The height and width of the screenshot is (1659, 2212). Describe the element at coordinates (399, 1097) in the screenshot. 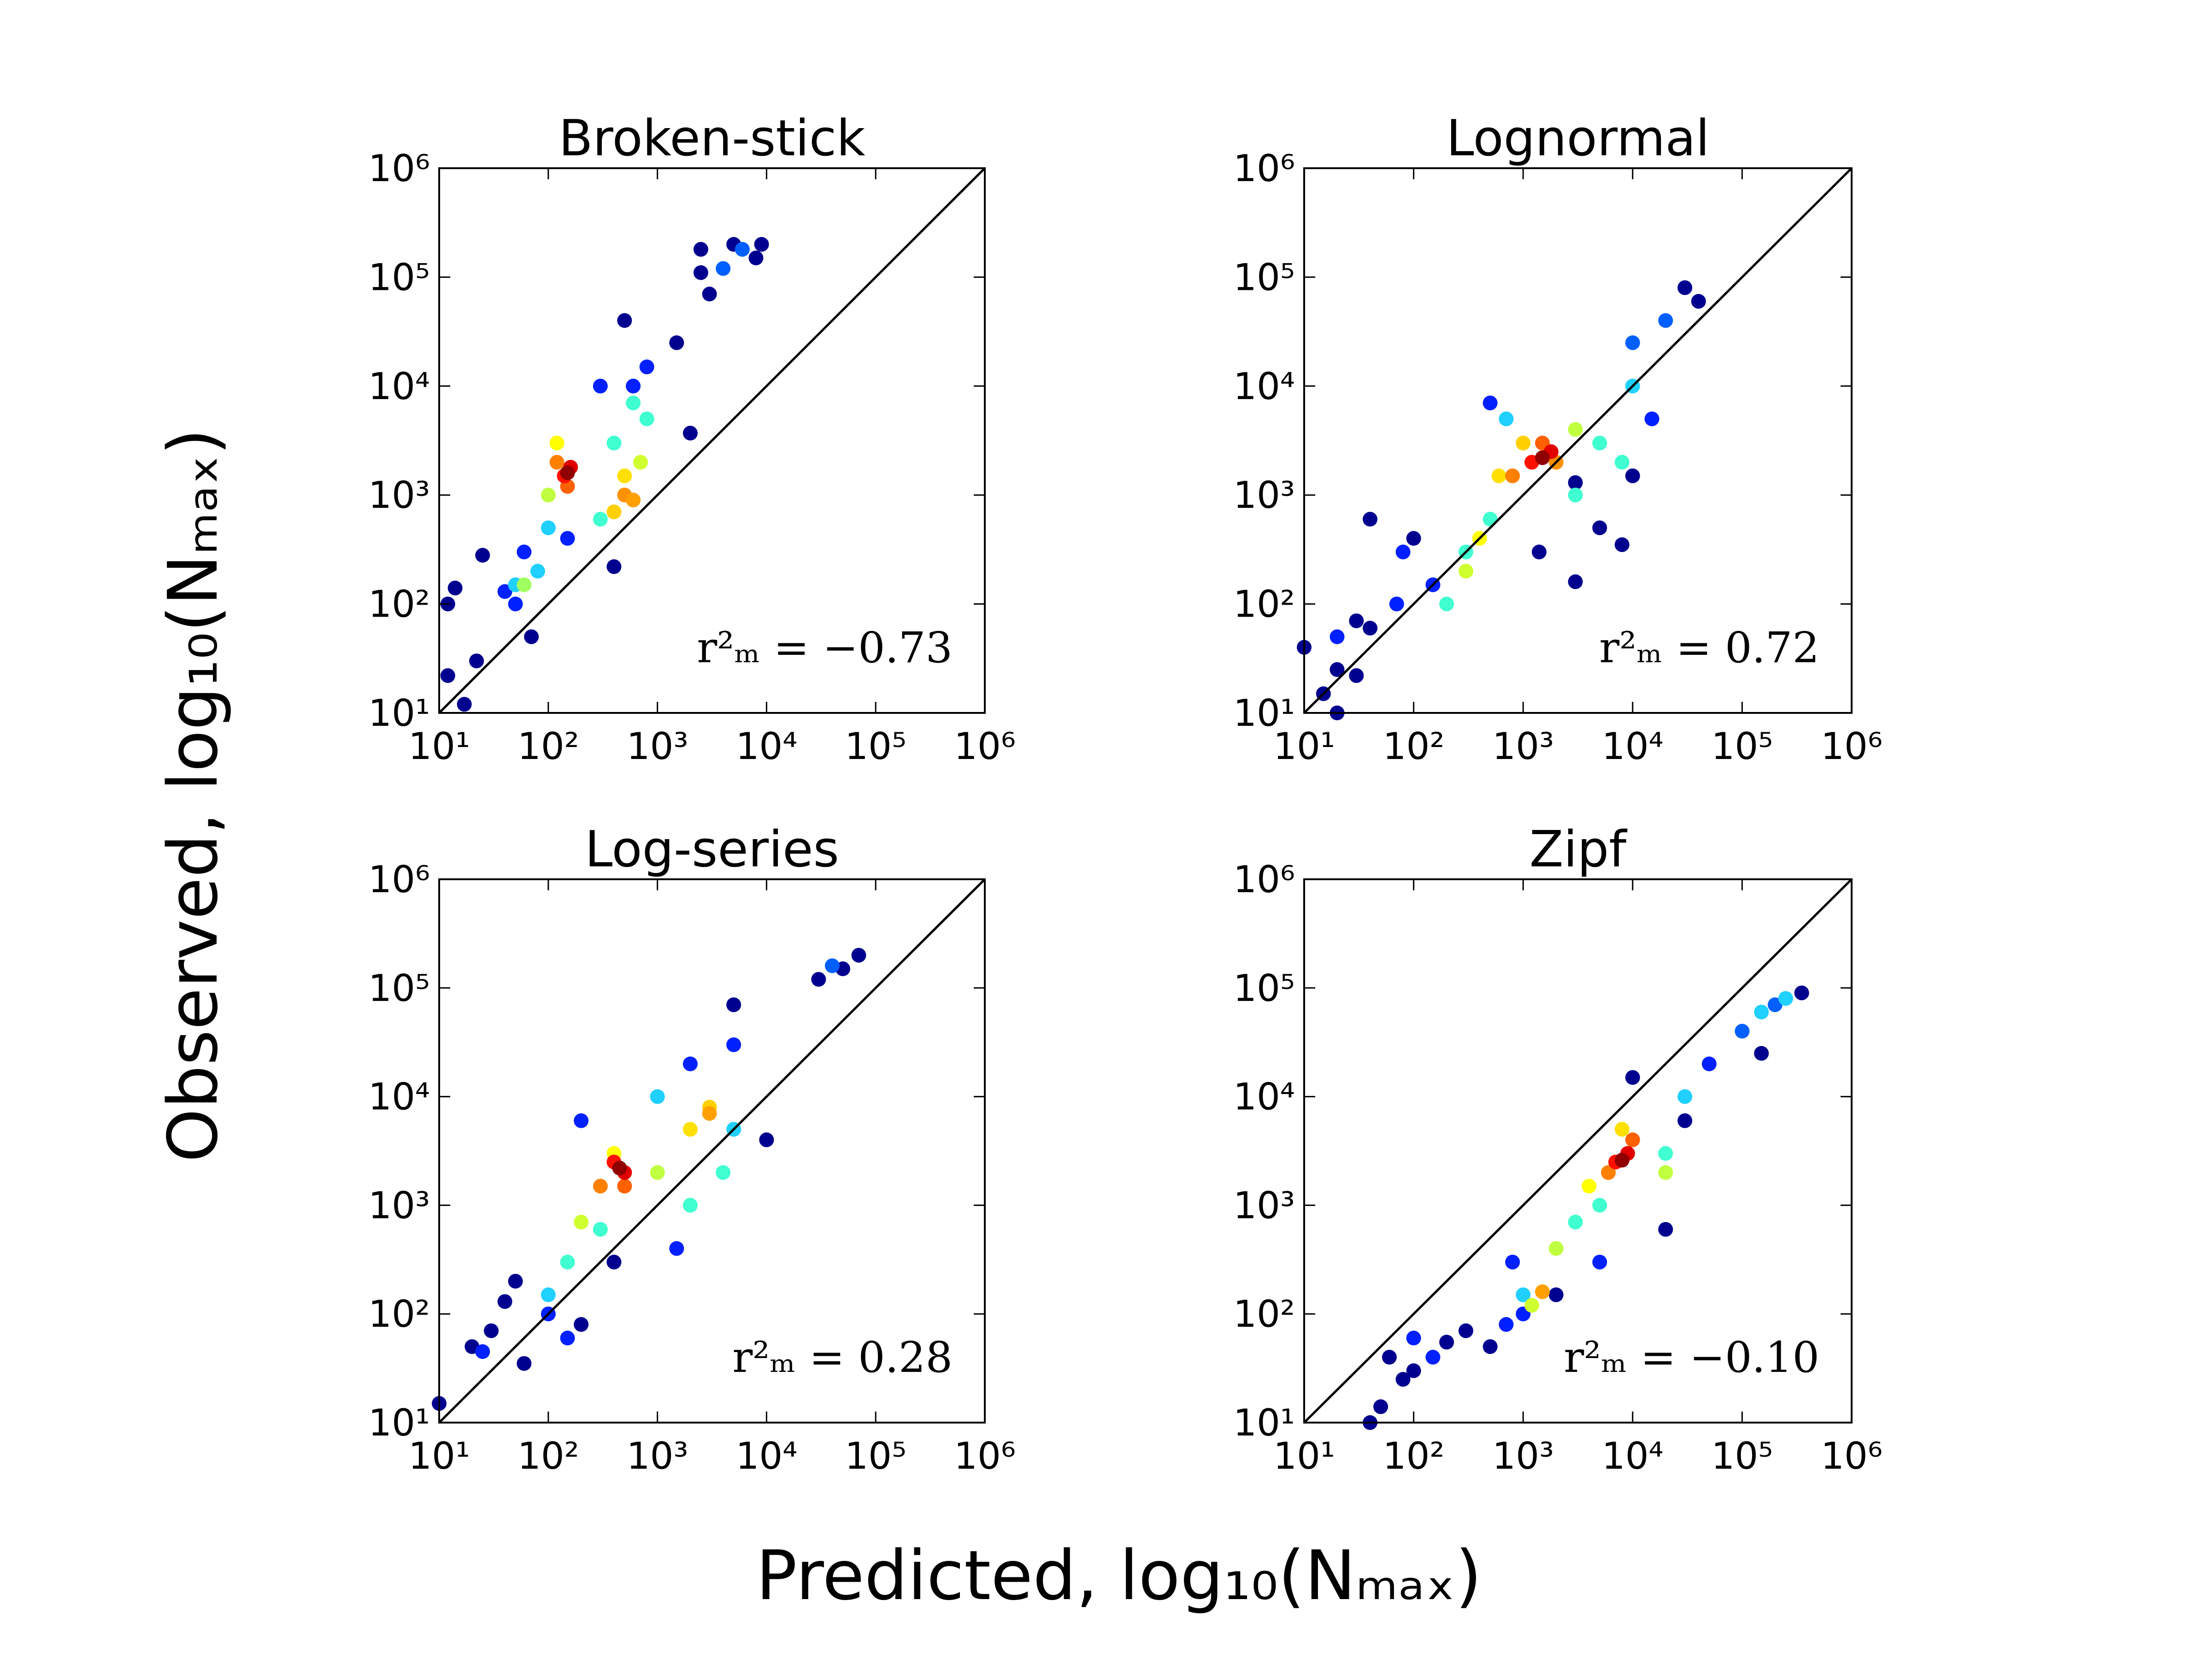

I see `y-tick-label: 10⁴` at that location.